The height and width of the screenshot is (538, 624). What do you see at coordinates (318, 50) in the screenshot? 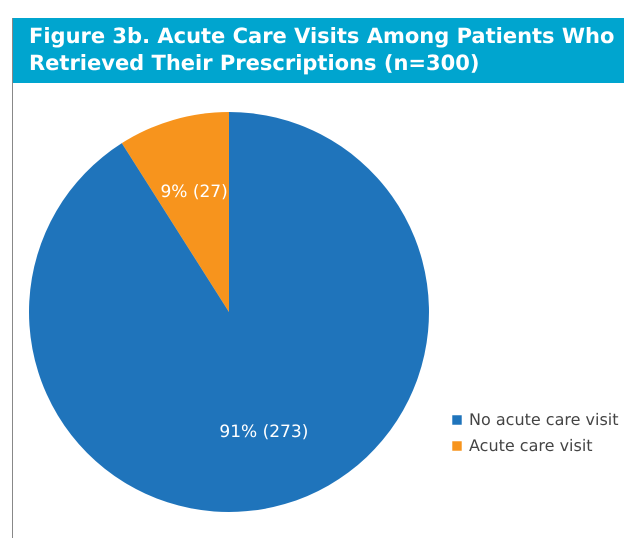
I see `chart-title: Figure 3b. Acute Care Visits Among Patients Who Retrieved Their Prescriptions (n=300)` at bounding box center [318, 50].